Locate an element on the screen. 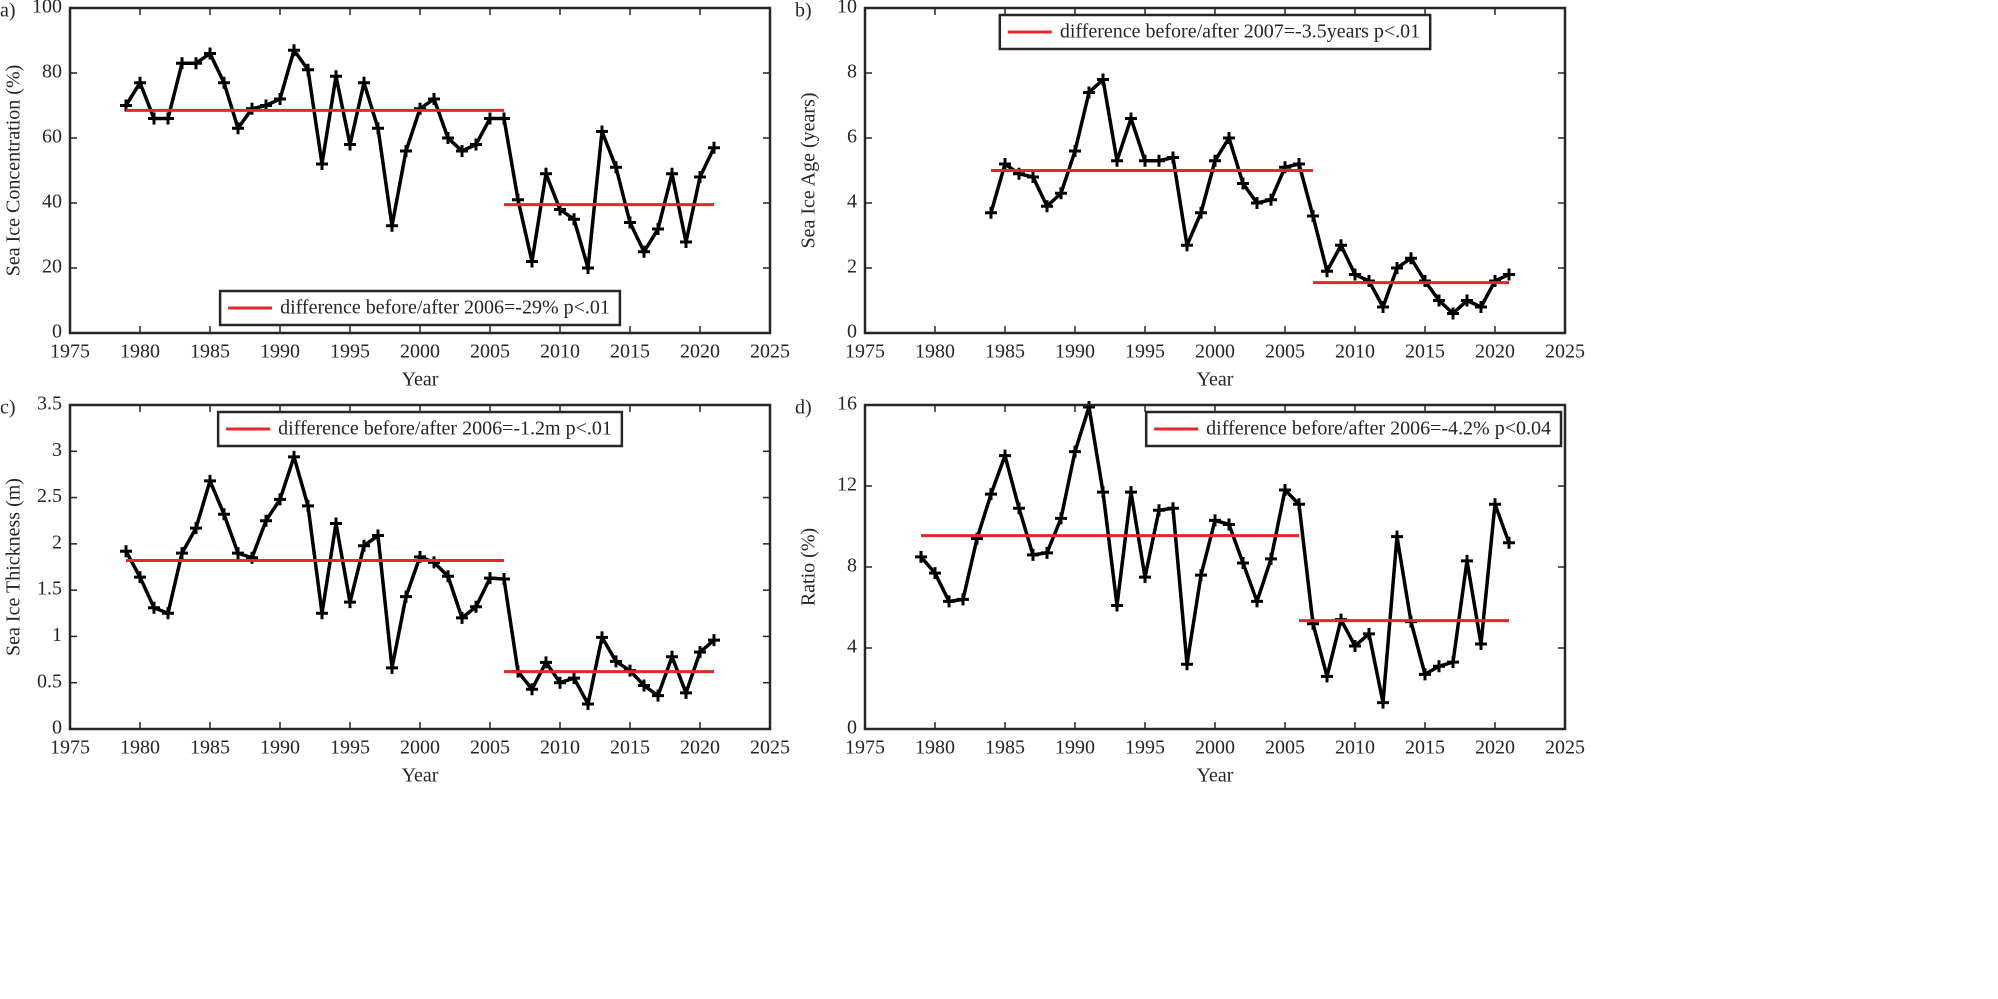  y-axis-label: Sea Ice Concentration (%) is located at coordinates (14, 171).